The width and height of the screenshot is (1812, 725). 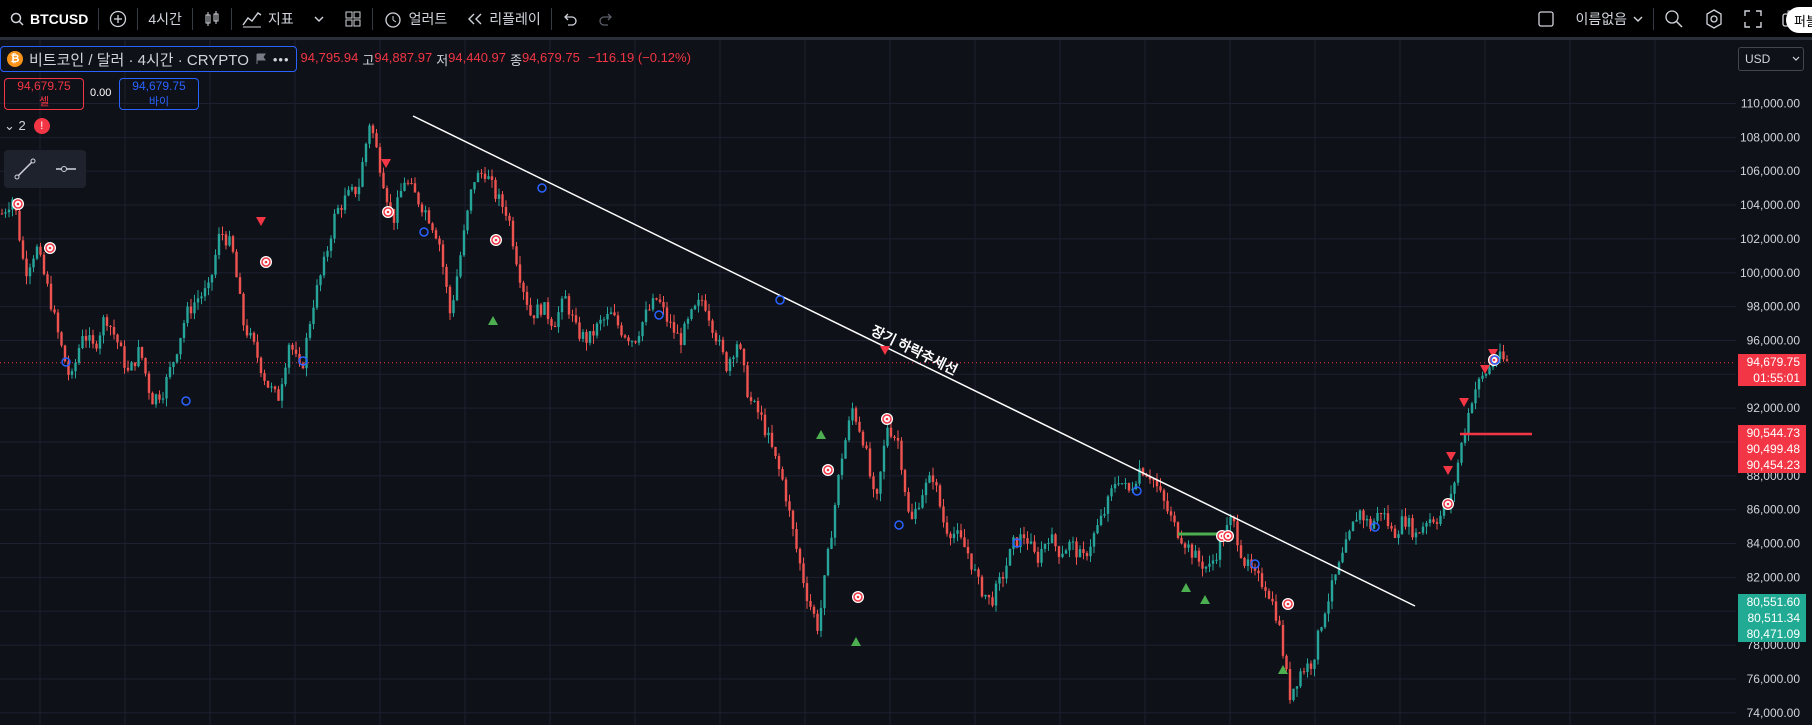 What do you see at coordinates (1772, 618) in the screenshot?
I see `green-level-tags: 80,551.60 80,511.34 80,471.09` at bounding box center [1772, 618].